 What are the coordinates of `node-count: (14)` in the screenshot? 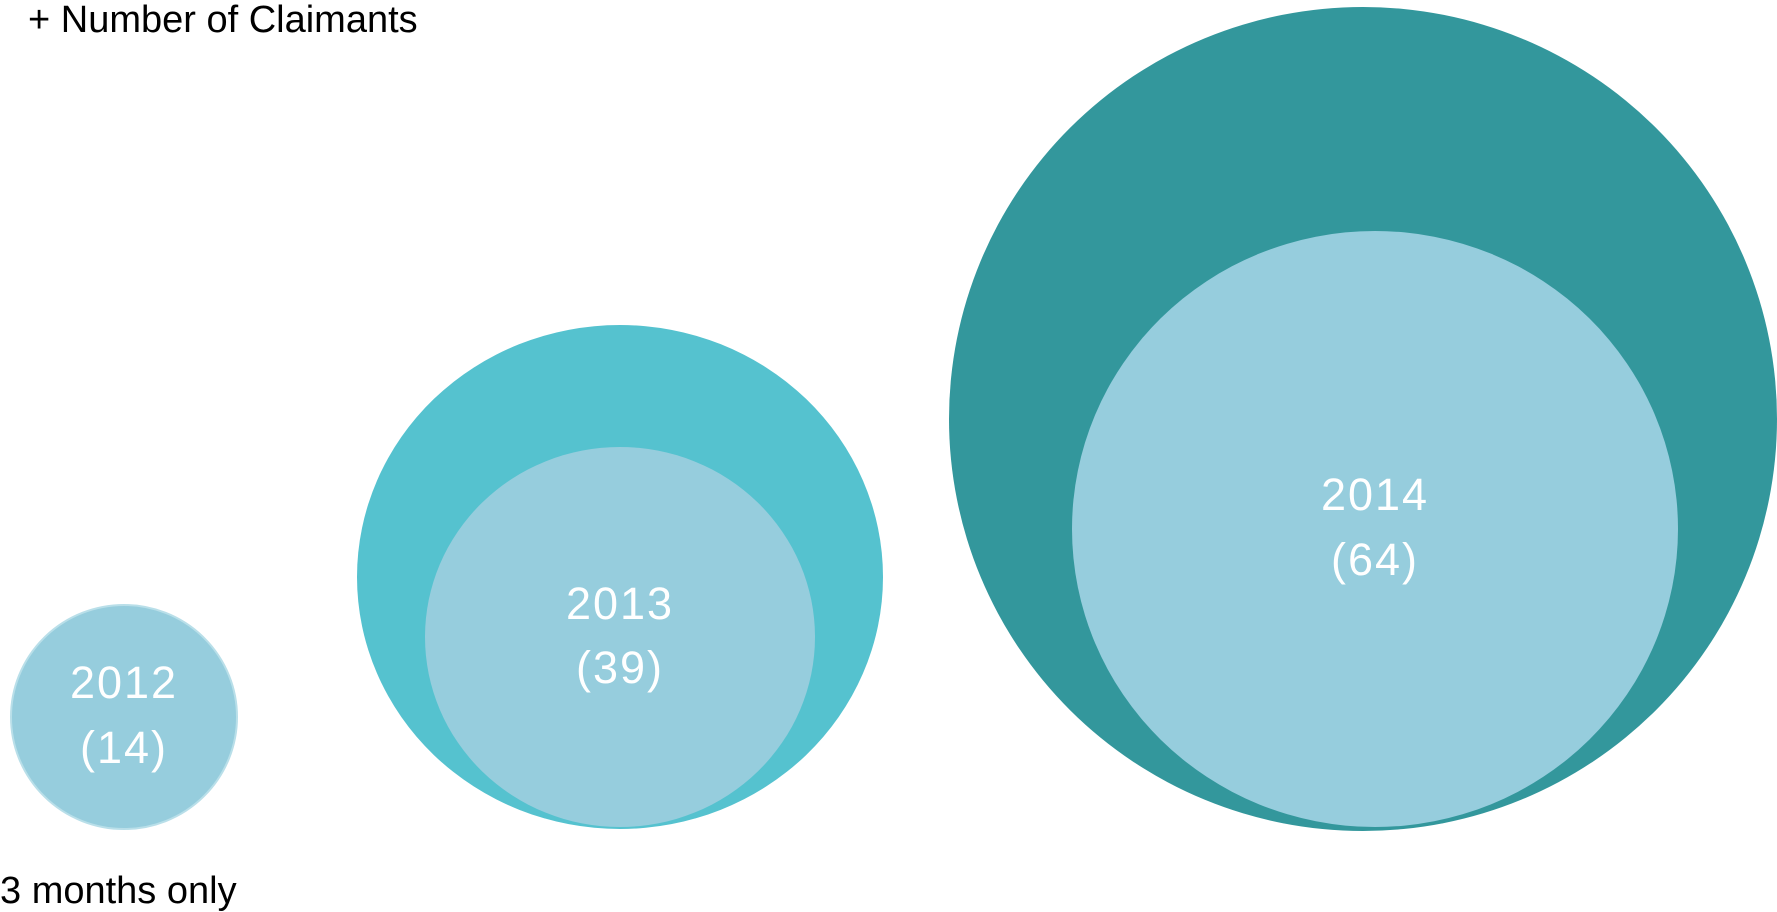 It's located at (124, 747).